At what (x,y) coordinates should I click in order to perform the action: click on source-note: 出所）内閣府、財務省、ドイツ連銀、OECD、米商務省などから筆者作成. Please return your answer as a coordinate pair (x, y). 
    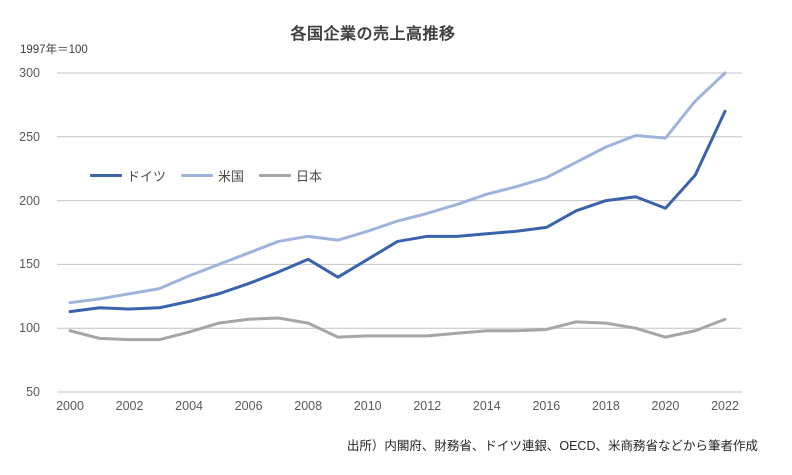
    Looking at the image, I should click on (552, 446).